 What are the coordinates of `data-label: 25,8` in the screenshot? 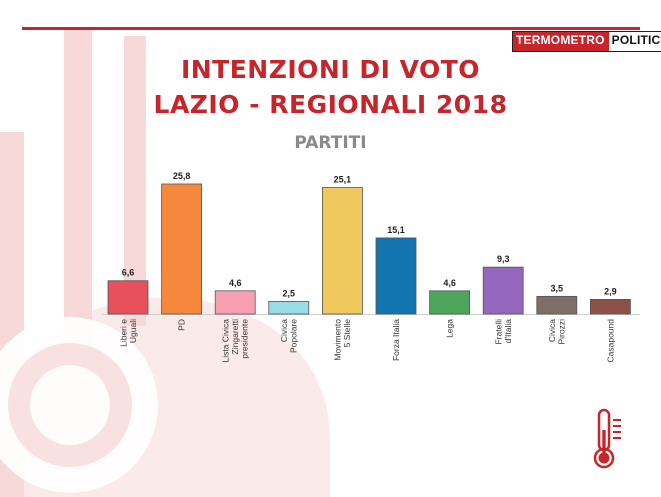 It's located at (182, 176).